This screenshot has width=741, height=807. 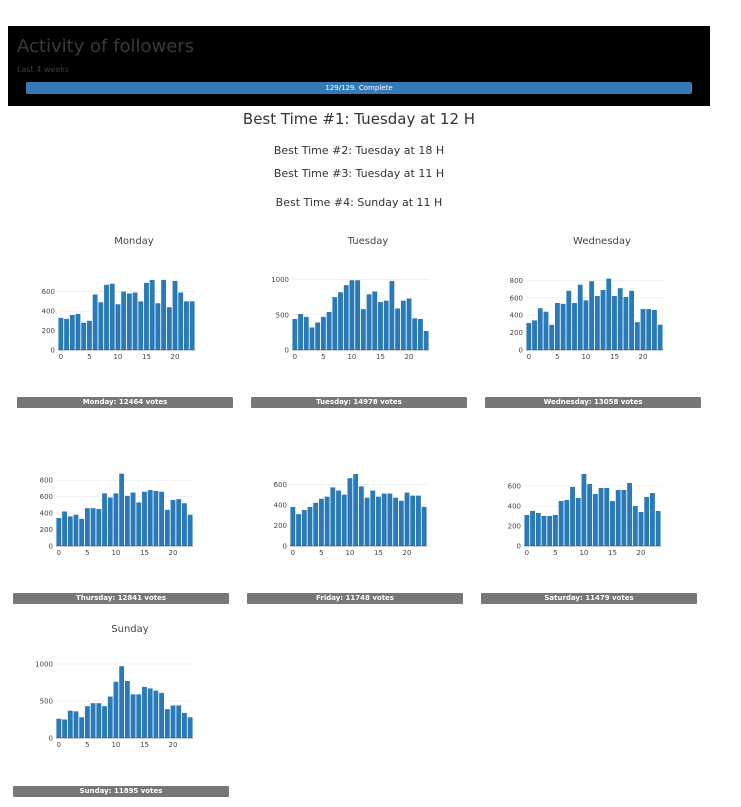 What do you see at coordinates (125, 402) in the screenshot?
I see `votes-monday: Monday: 12464 votes` at bounding box center [125, 402].